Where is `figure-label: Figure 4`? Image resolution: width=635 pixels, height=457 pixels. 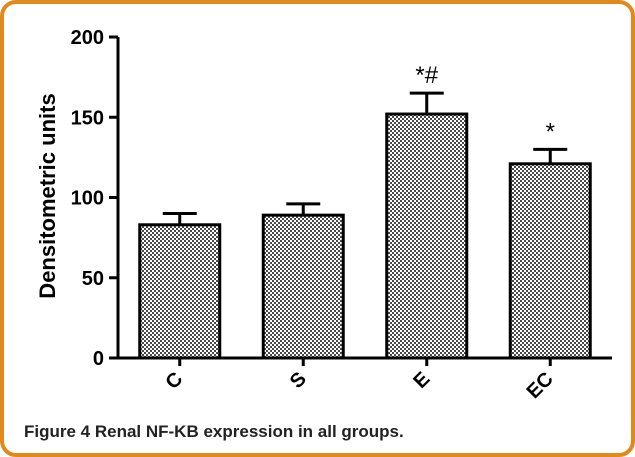
figure-label: Figure 4 is located at coordinates (57, 431).